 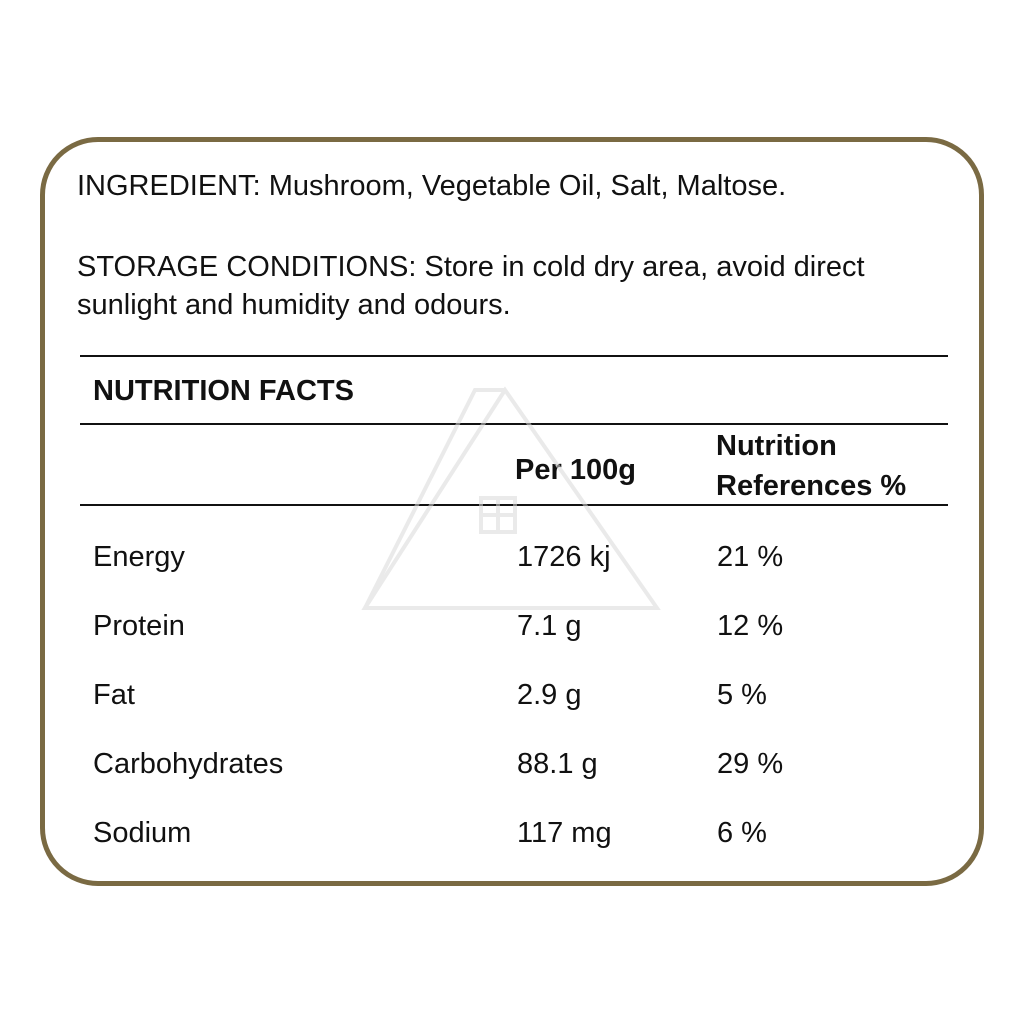 What do you see at coordinates (142, 833) in the screenshot?
I see `nutrient-name: Sodium` at bounding box center [142, 833].